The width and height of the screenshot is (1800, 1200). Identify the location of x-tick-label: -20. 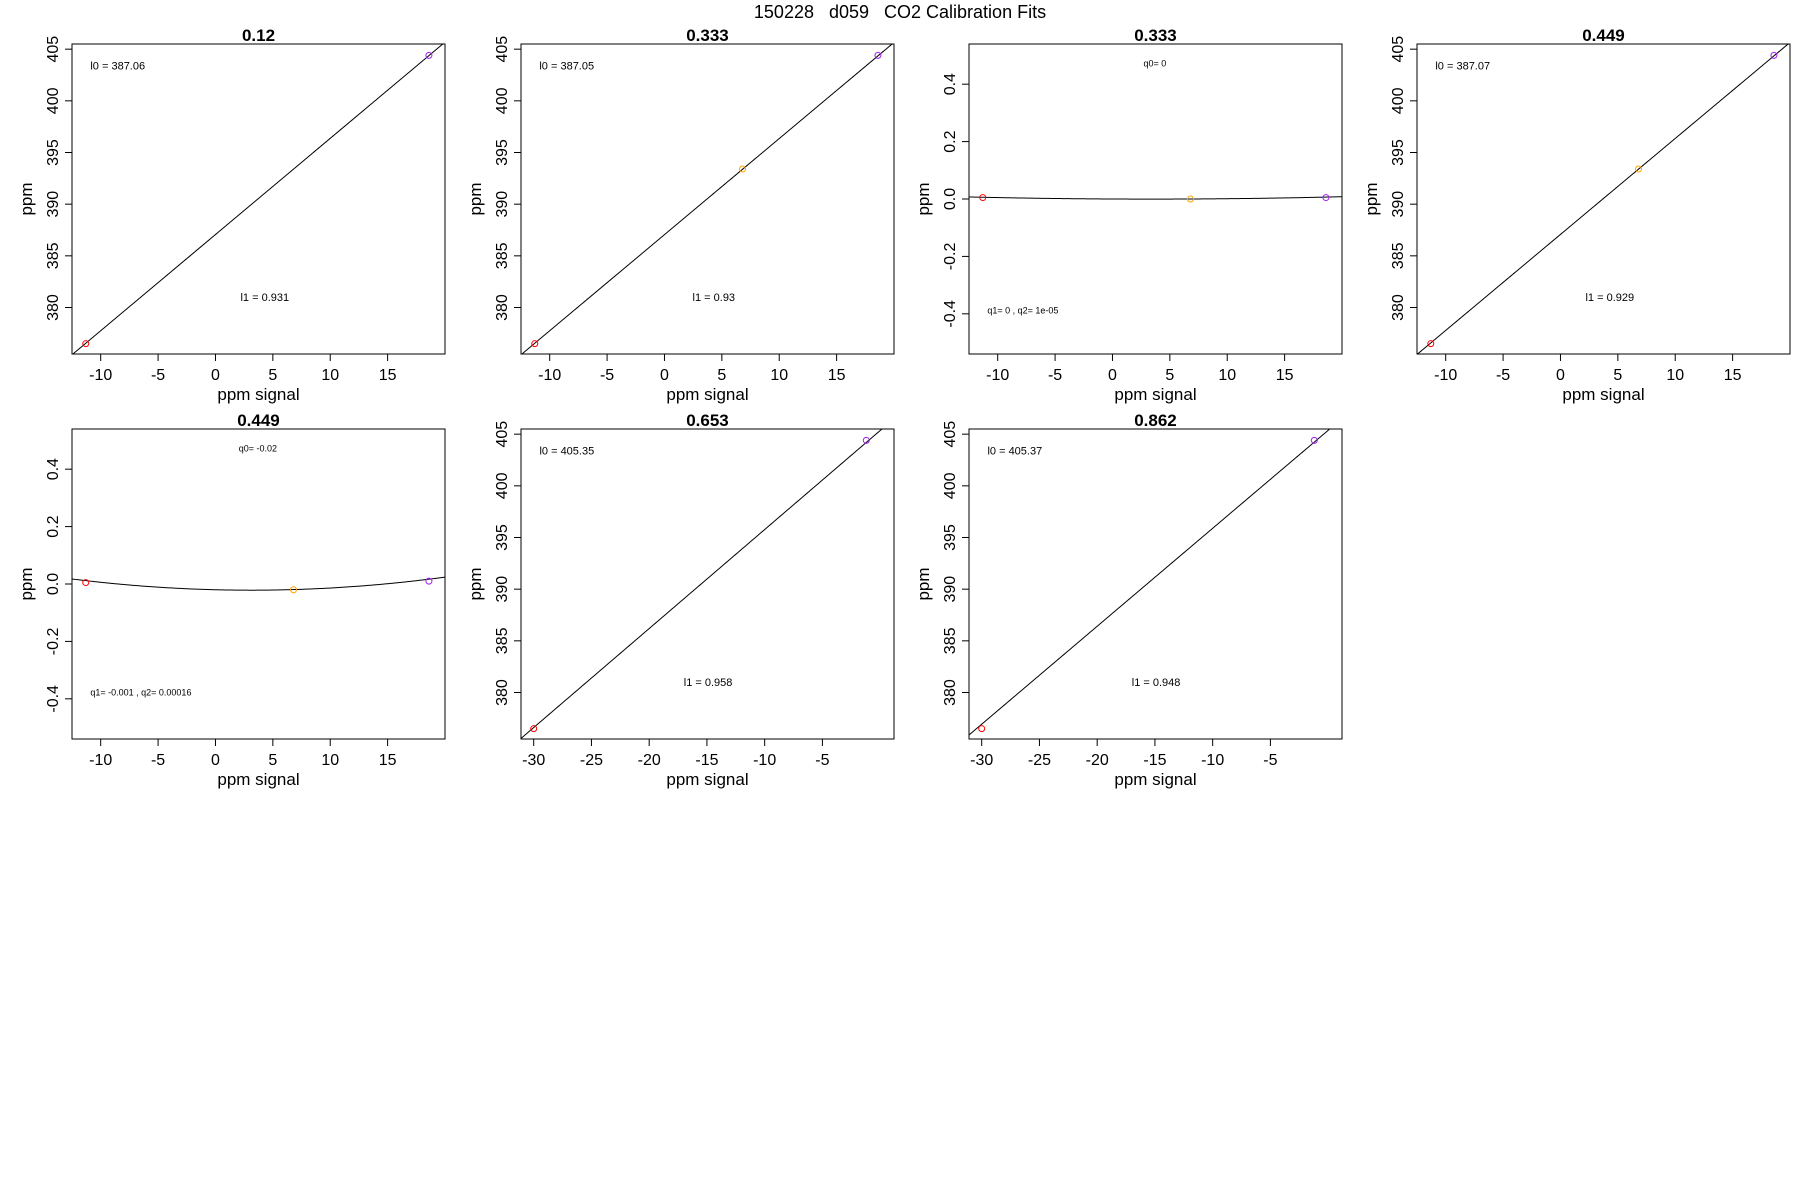
(649, 760).